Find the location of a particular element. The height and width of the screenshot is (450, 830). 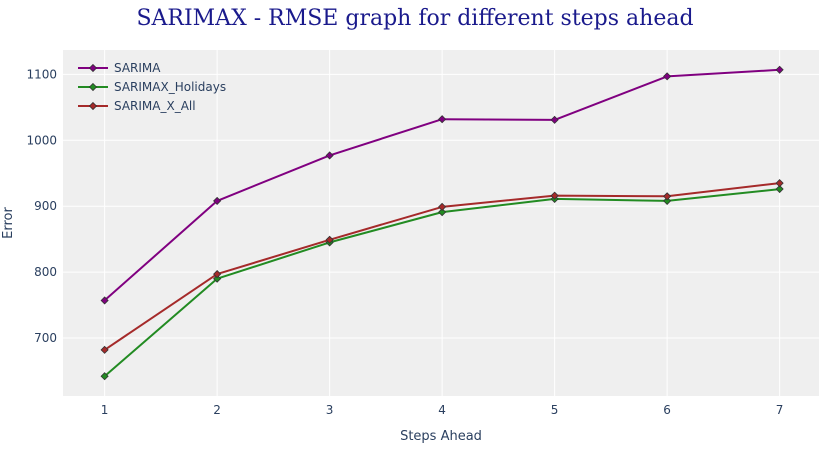

legend: SARIMA SARIMAX_Holidays SARIMA_X_All is located at coordinates (152, 87).